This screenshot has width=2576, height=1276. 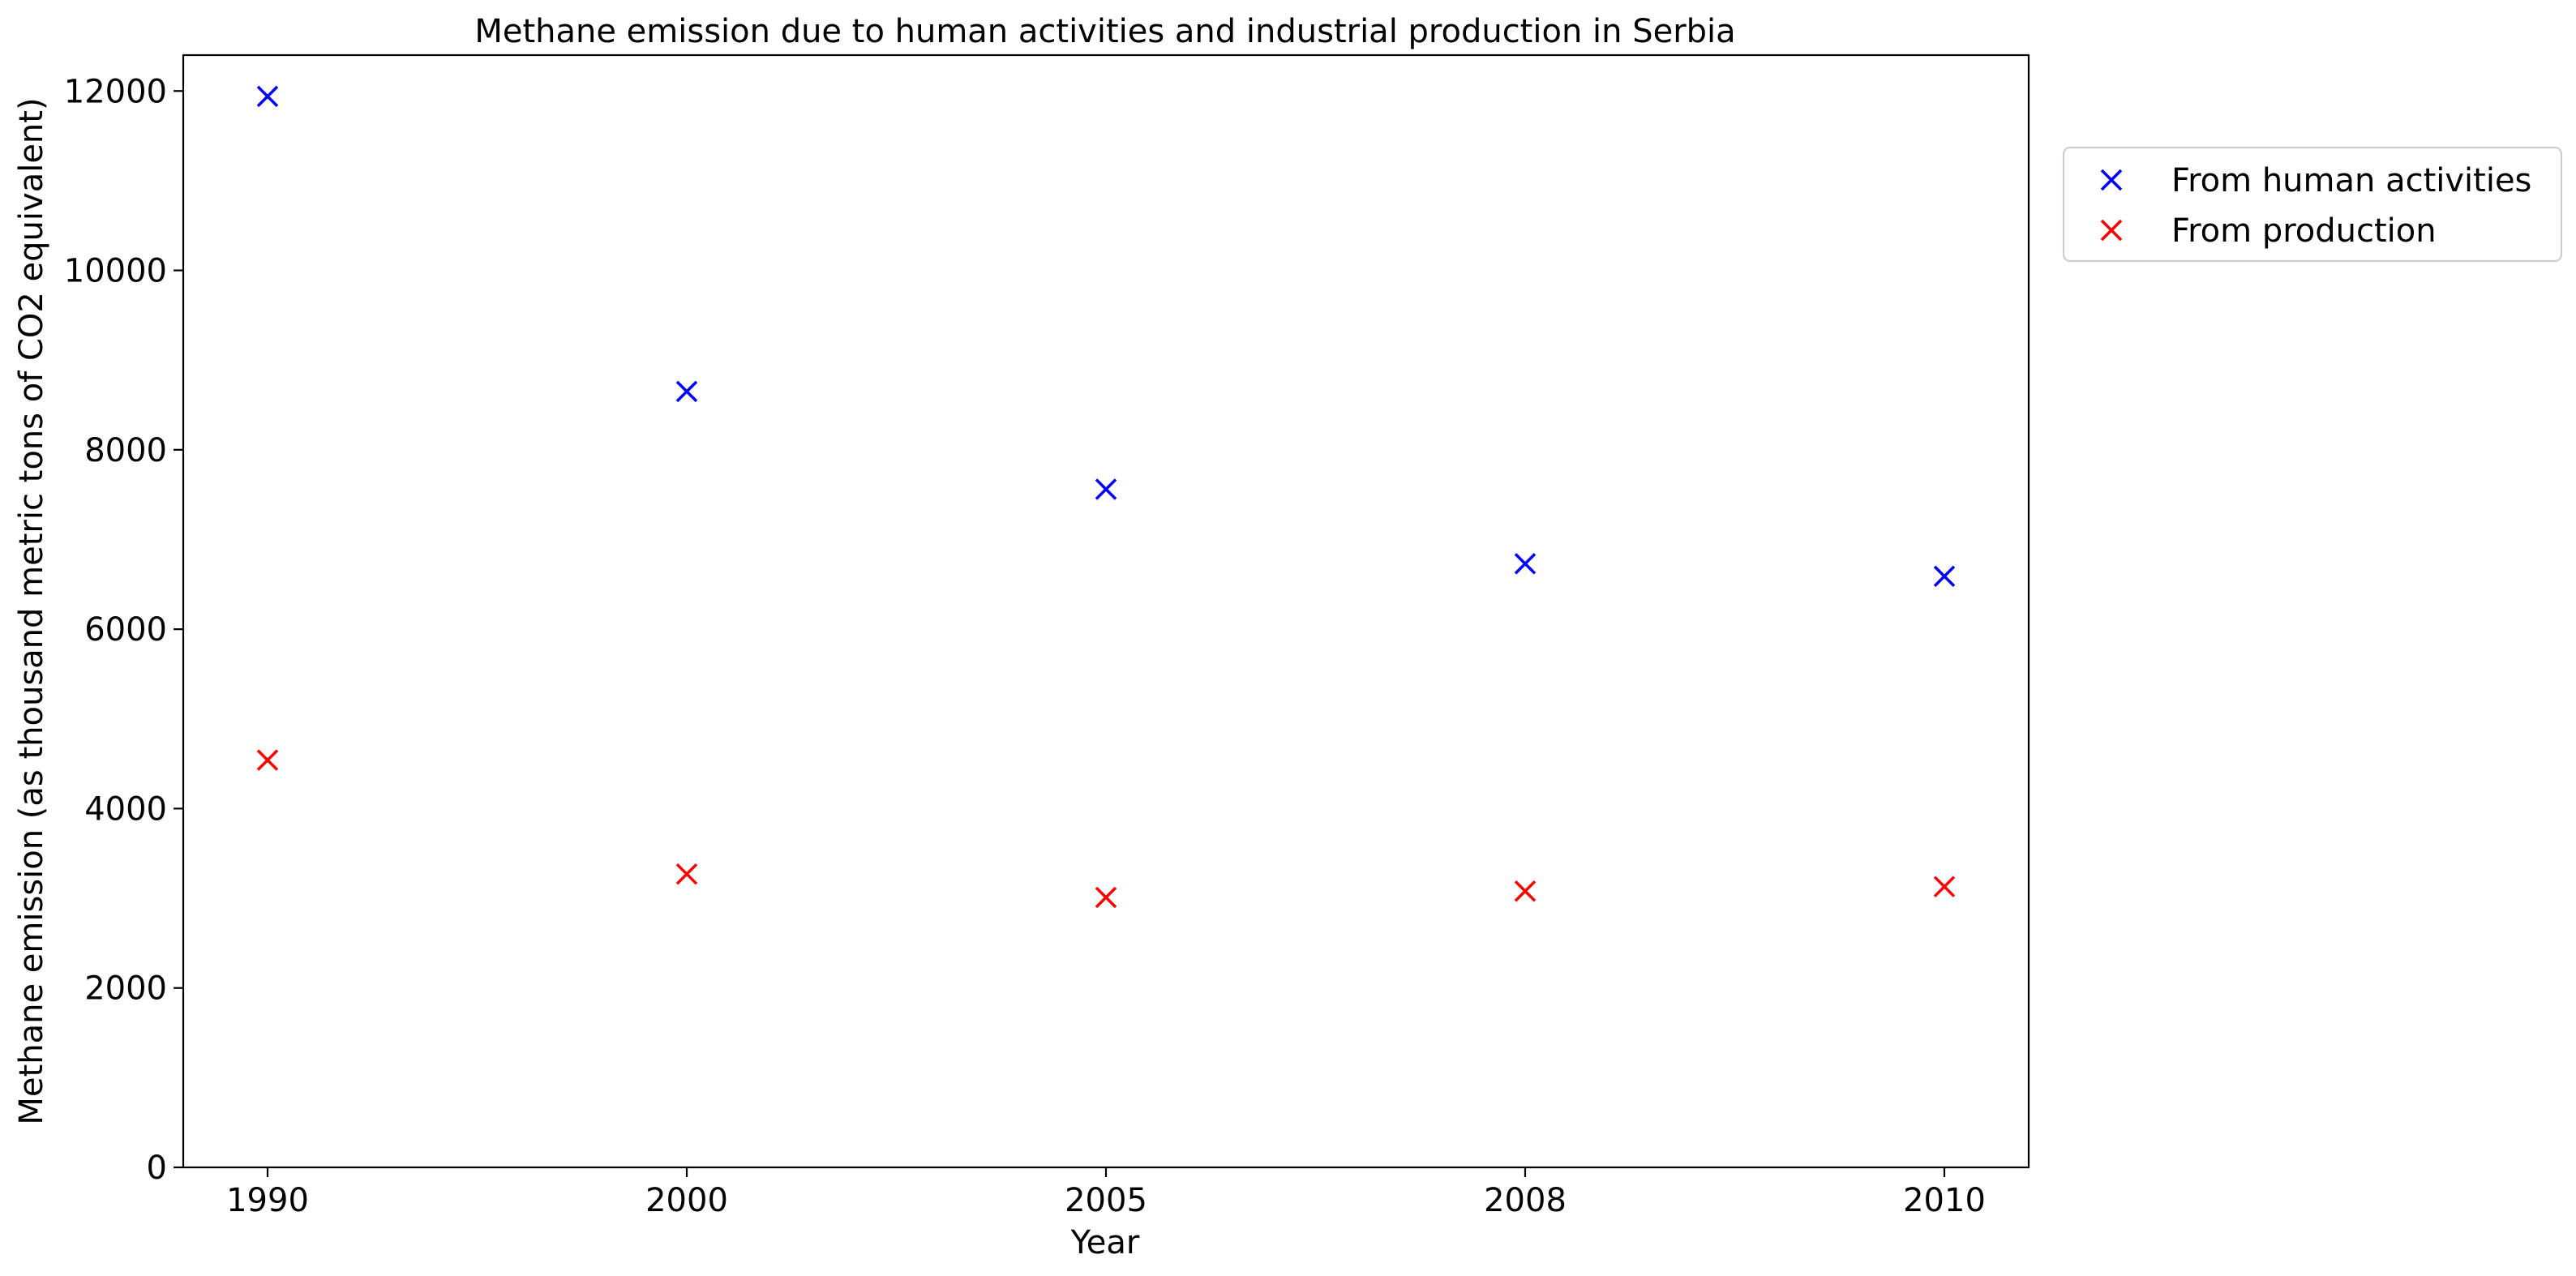 I want to click on x-axis: 1990 2000 2005 2008 2010, so click(x=1106, y=1193).